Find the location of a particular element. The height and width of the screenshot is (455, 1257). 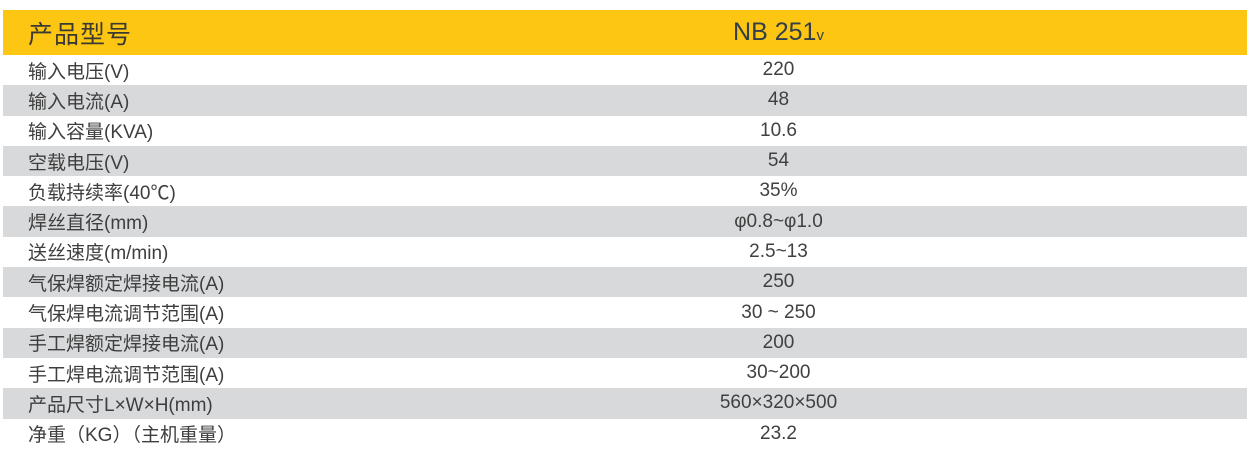

header-model-label: 产品型号 is located at coordinates (80, 34).